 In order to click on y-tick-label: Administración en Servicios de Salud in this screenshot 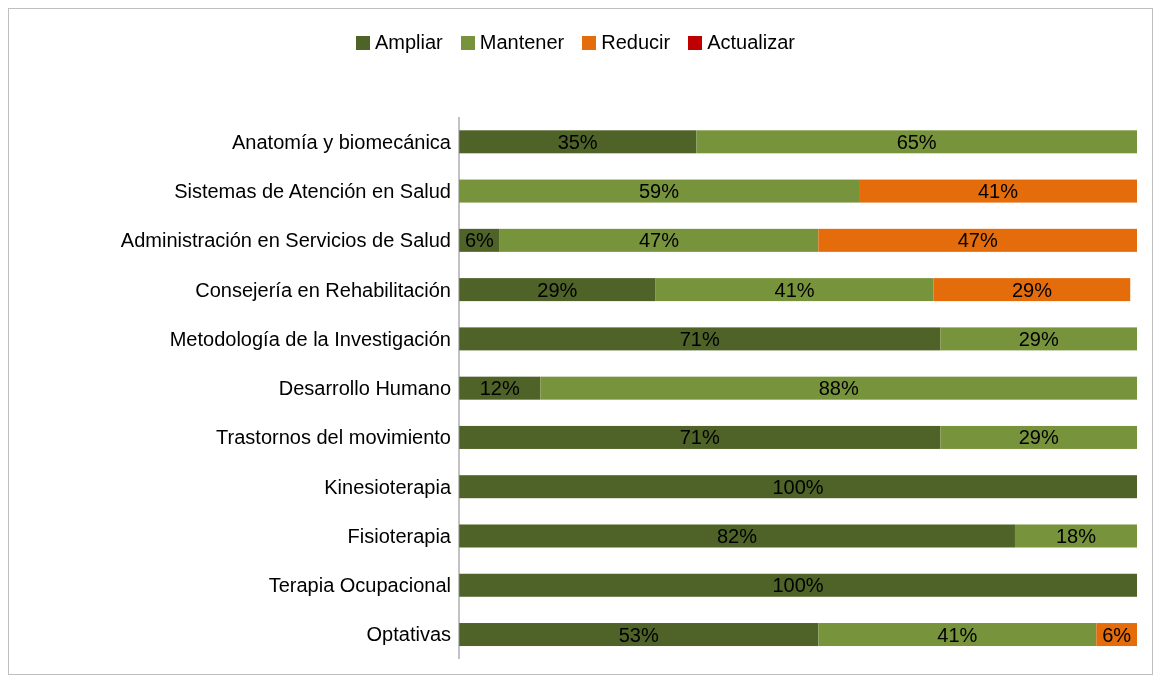, I will do `click(285, 240)`.